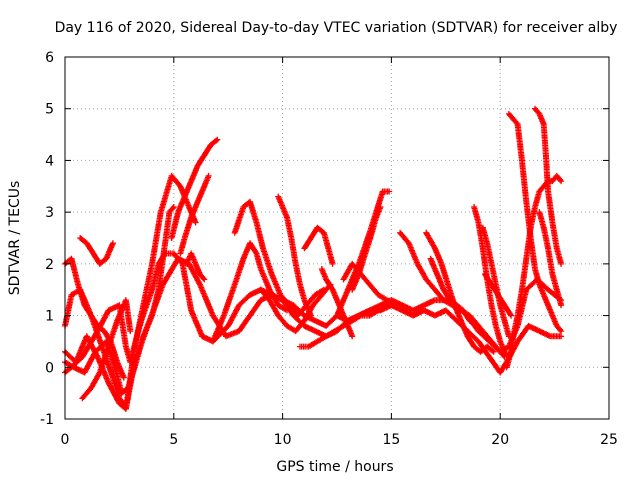 This screenshot has width=640, height=480. What do you see at coordinates (49, 58) in the screenshot?
I see `y-tick-label: 6` at bounding box center [49, 58].